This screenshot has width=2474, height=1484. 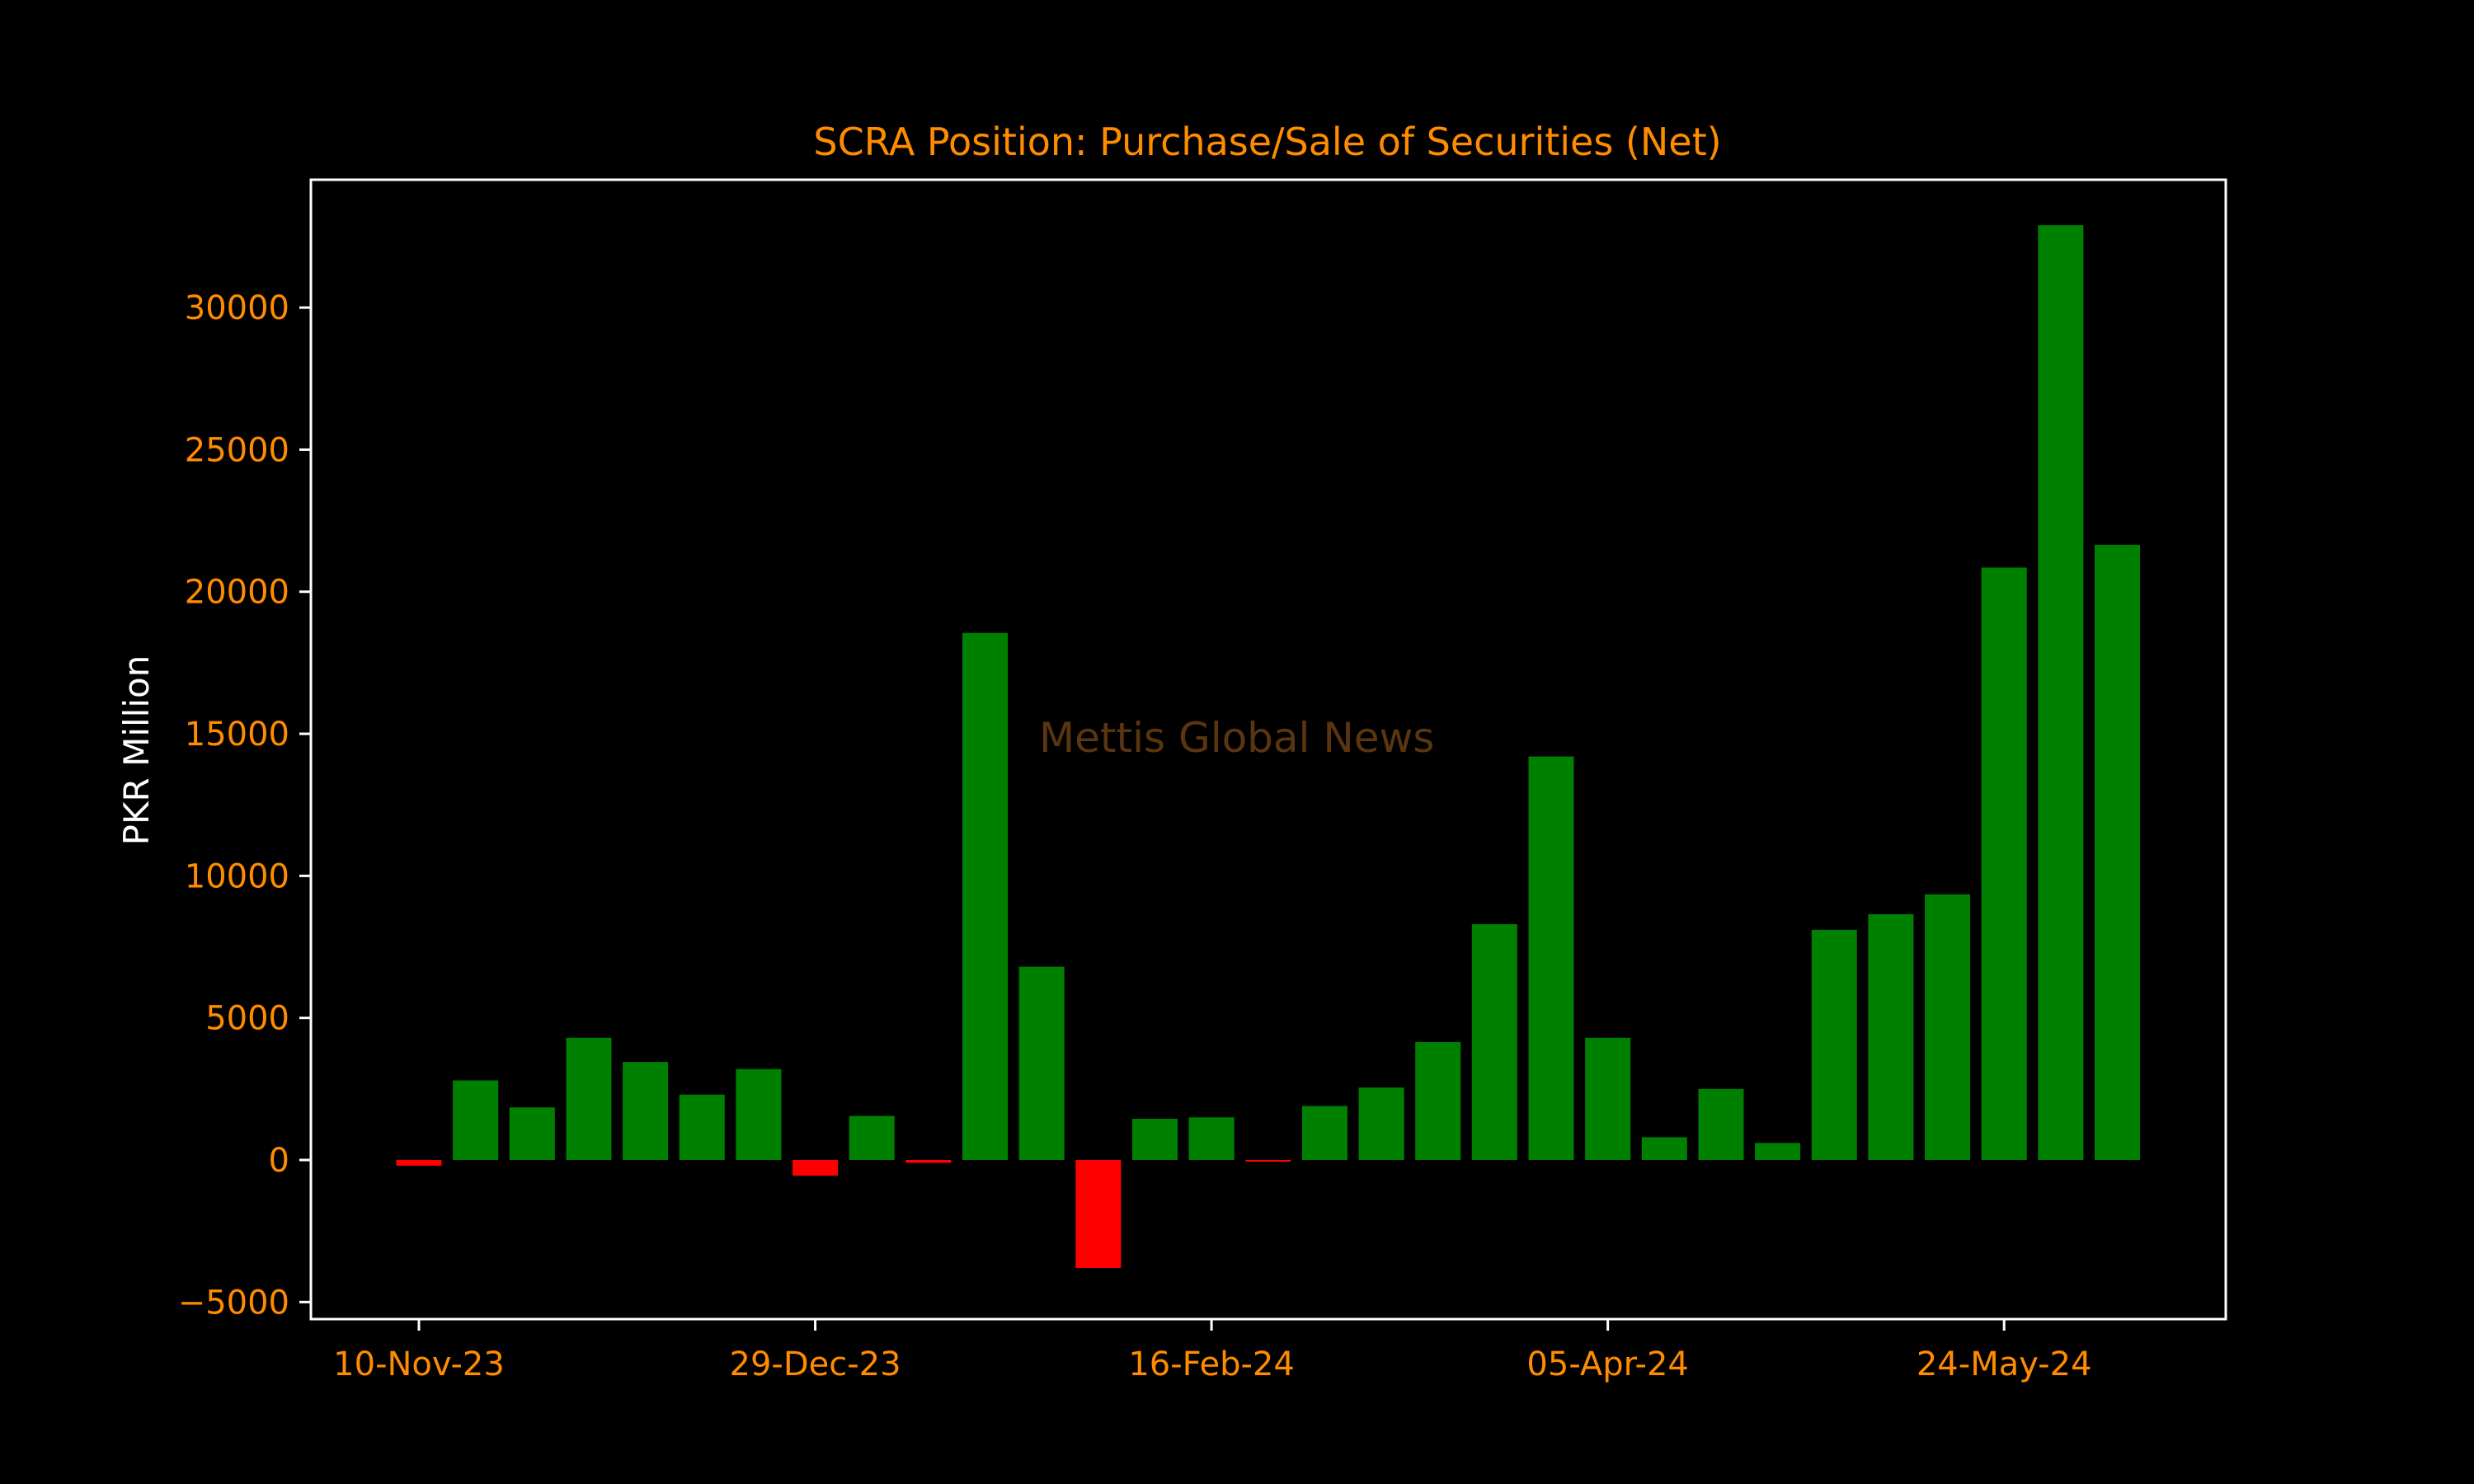 I want to click on y-tick-label: 0, so click(x=279, y=1161).